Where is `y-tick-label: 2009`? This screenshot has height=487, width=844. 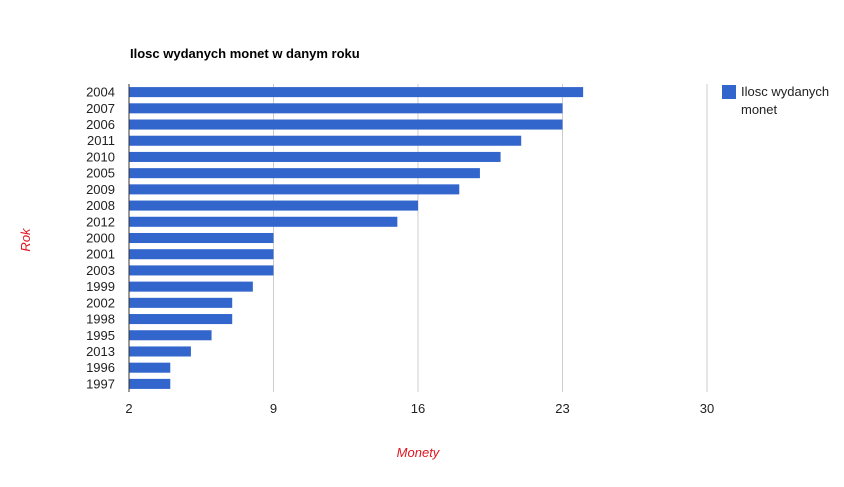
y-tick-label: 2009 is located at coordinates (100, 189).